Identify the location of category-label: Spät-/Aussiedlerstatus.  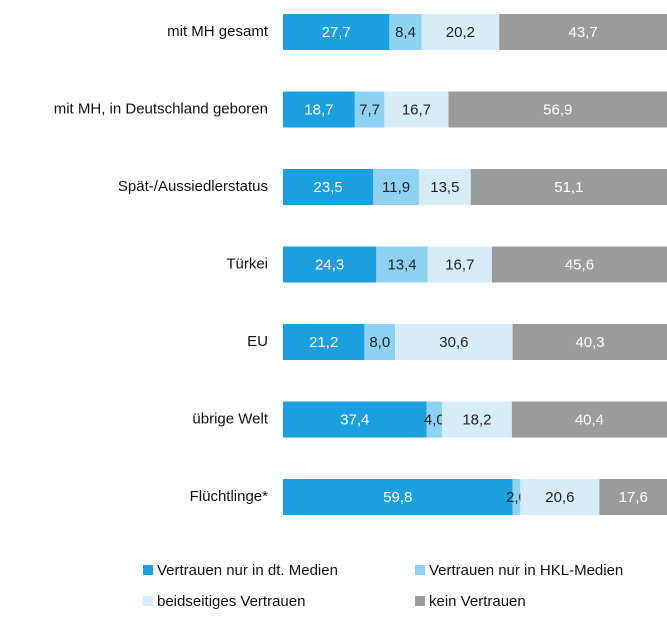
(193, 186).